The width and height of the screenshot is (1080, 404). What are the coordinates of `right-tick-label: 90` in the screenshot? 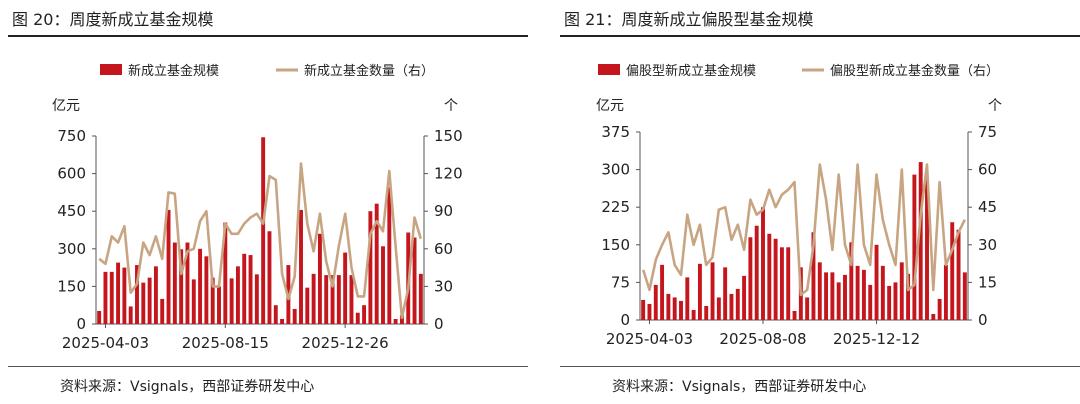 It's located at (443, 211).